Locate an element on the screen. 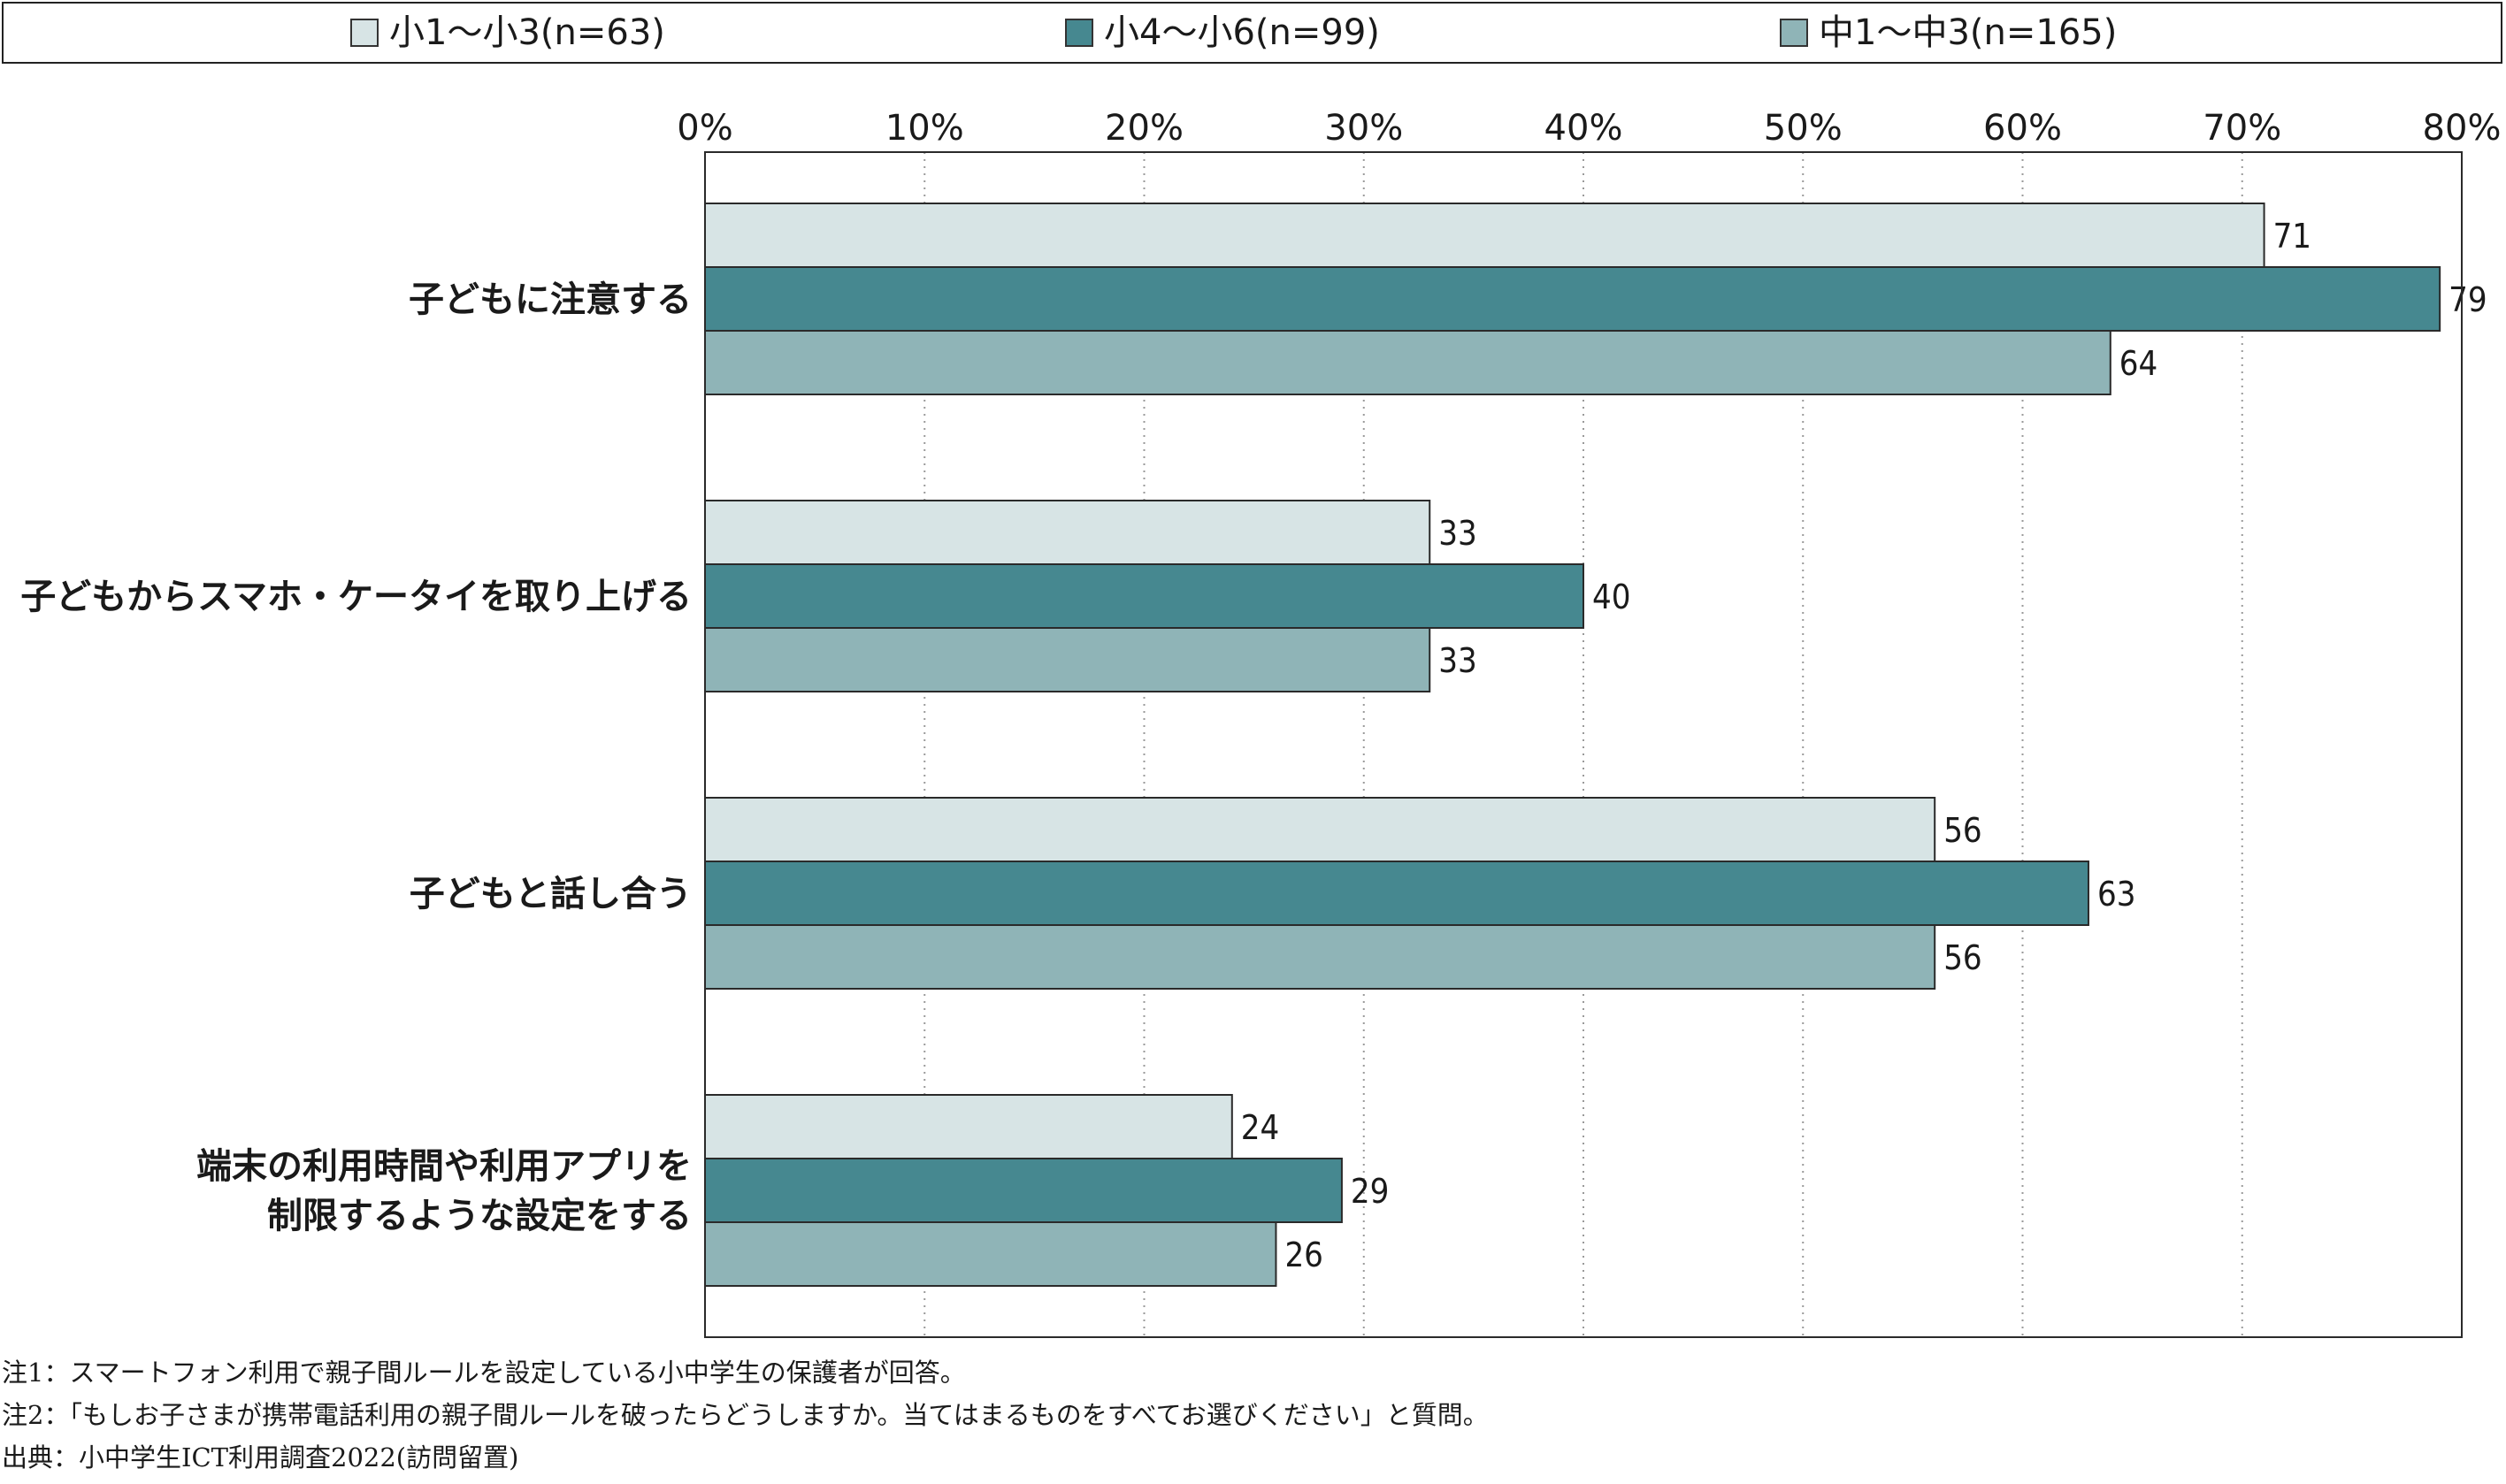 This screenshot has width=2506, height=1484. data-label: 63 is located at coordinates (2116, 894).